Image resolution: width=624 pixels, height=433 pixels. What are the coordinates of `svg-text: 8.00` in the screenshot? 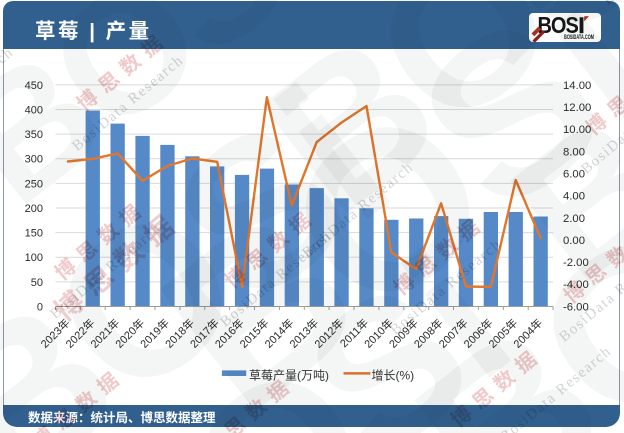 It's located at (574, 152).